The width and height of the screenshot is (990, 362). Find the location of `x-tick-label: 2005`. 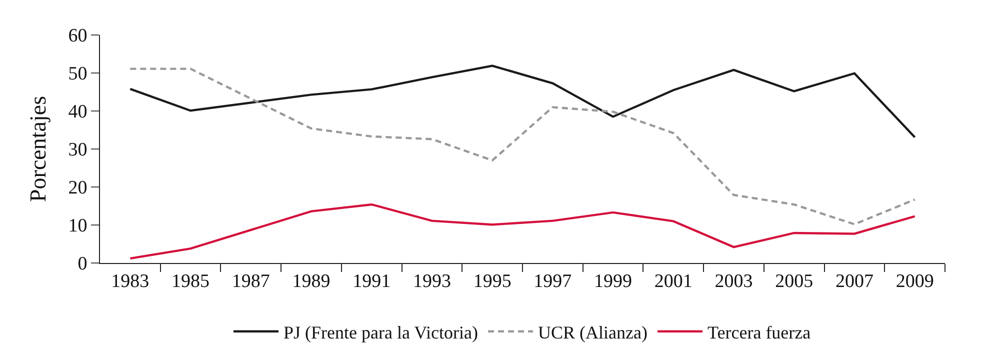

x-tick-label: 2005 is located at coordinates (794, 281).